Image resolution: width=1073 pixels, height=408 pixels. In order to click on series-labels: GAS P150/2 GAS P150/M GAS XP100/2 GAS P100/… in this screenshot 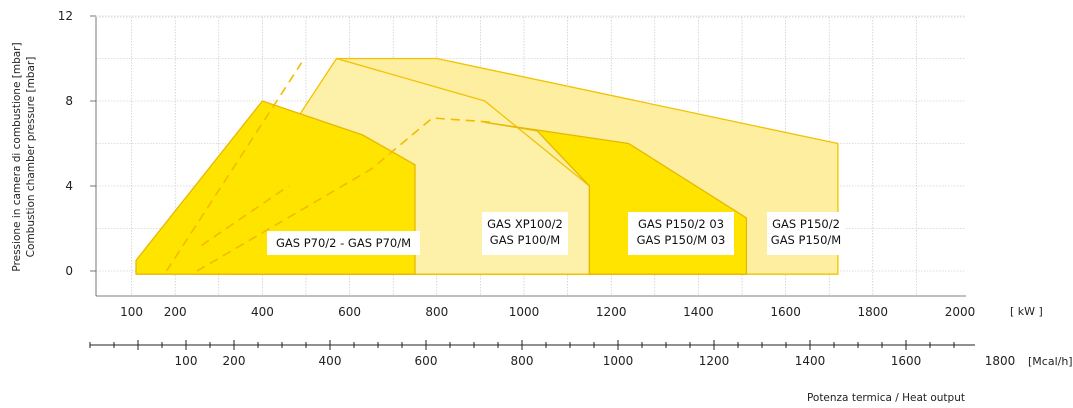, I will do `click(556, 233)`.